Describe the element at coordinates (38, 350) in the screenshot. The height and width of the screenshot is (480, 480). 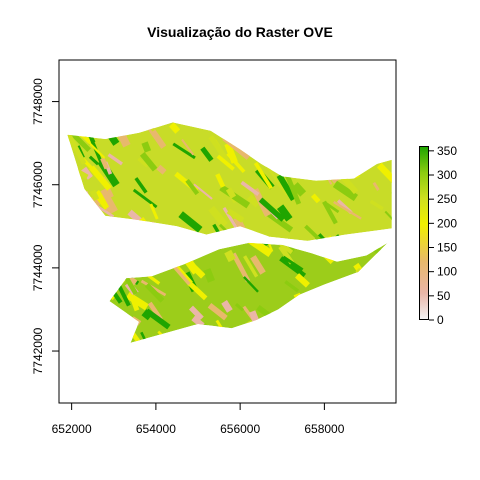
I see `y-tick-label: 7742000` at that location.